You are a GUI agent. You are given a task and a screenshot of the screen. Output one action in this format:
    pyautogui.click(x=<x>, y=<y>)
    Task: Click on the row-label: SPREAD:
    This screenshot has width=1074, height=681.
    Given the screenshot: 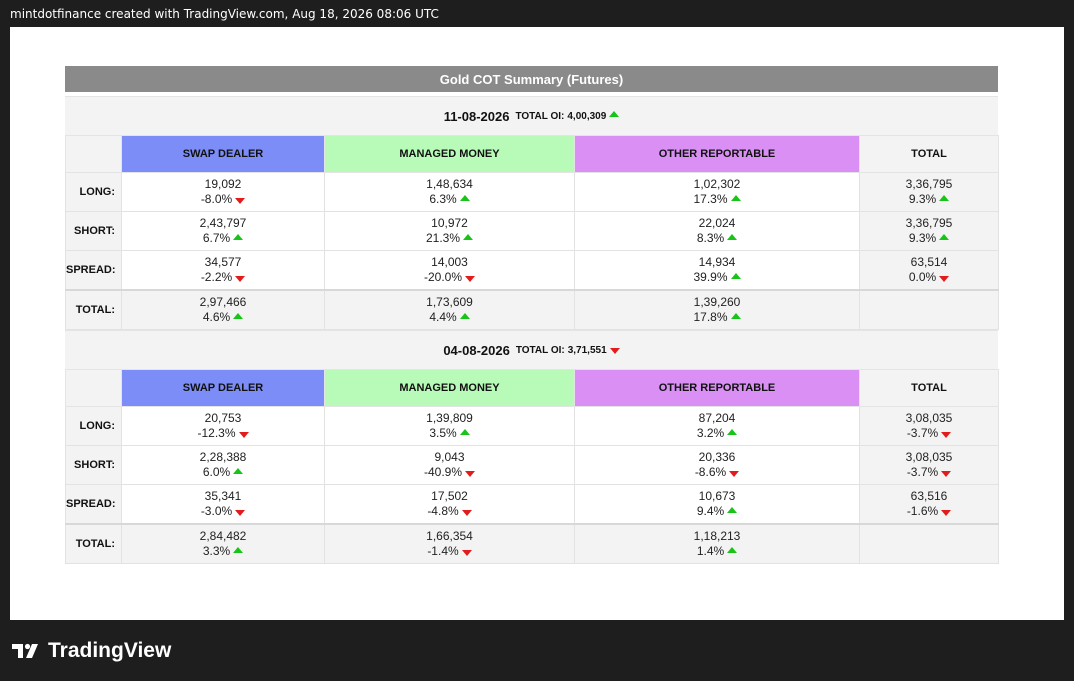 What is the action you would take?
    pyautogui.click(x=93, y=270)
    